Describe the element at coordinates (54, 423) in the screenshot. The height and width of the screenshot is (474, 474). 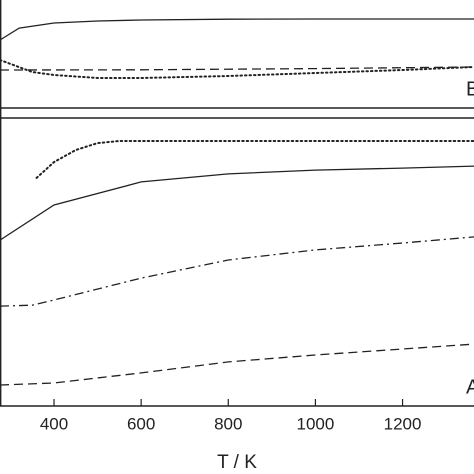
I see `x-tick-label: 400` at that location.